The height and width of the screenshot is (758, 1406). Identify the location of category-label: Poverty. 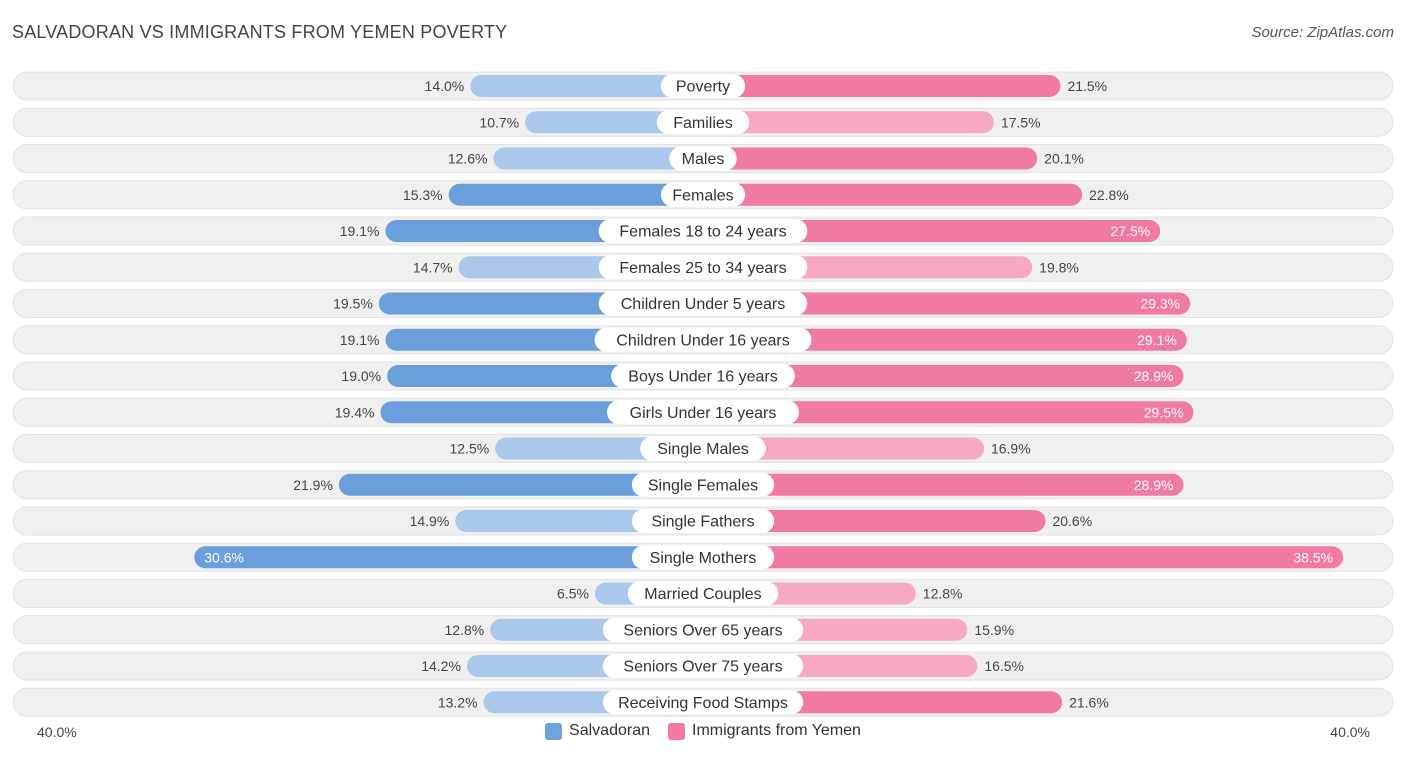
(703, 87).